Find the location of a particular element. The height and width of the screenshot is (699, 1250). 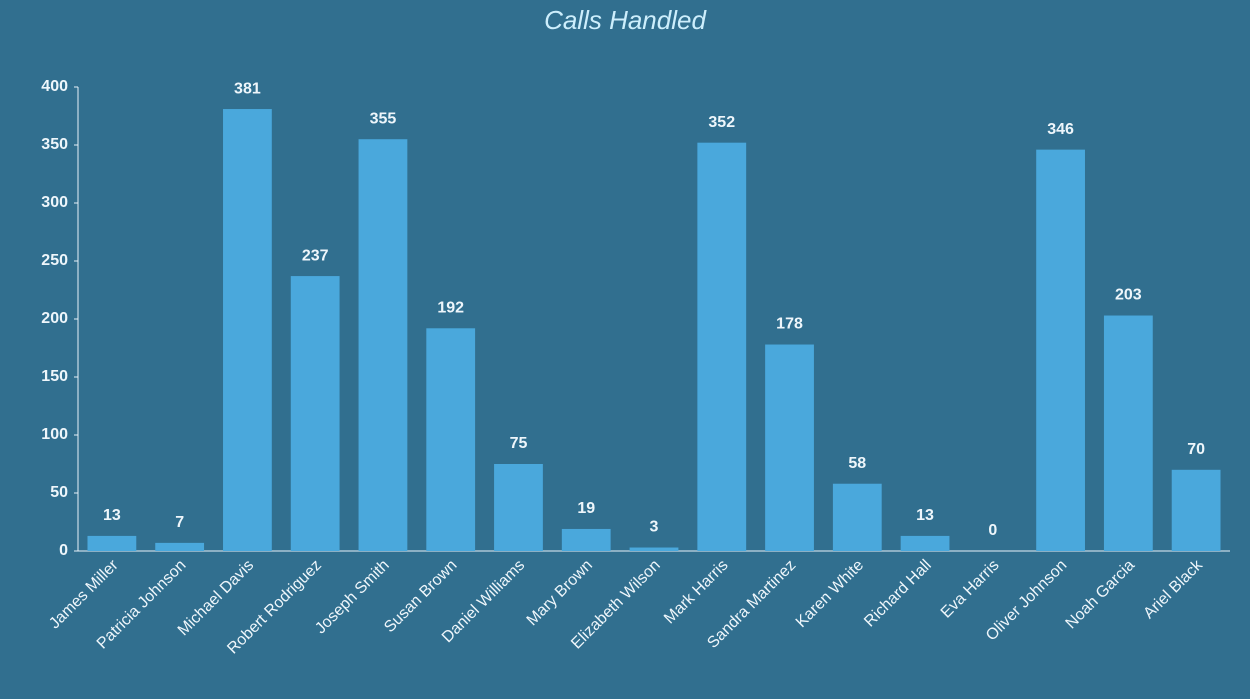

value-label: 237 is located at coordinates (315, 255).